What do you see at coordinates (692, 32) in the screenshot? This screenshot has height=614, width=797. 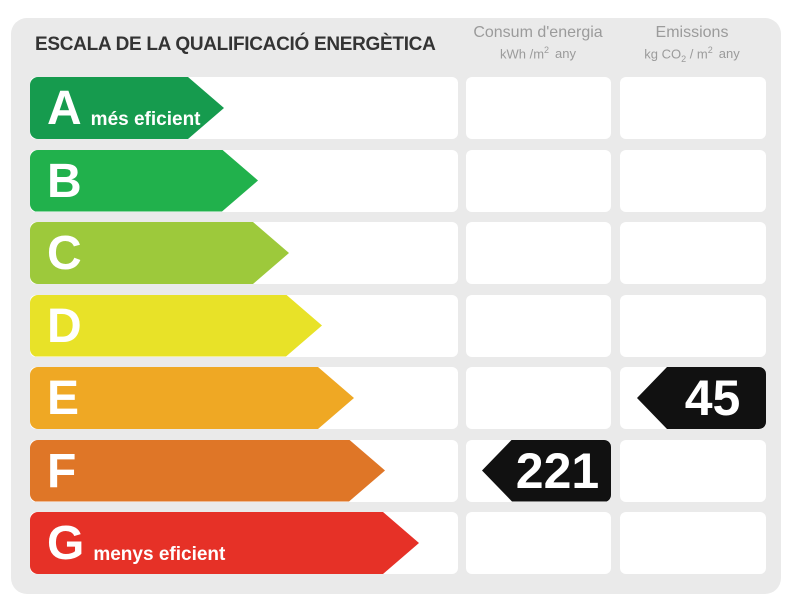 I see `emissions-label: Emissions` at bounding box center [692, 32].